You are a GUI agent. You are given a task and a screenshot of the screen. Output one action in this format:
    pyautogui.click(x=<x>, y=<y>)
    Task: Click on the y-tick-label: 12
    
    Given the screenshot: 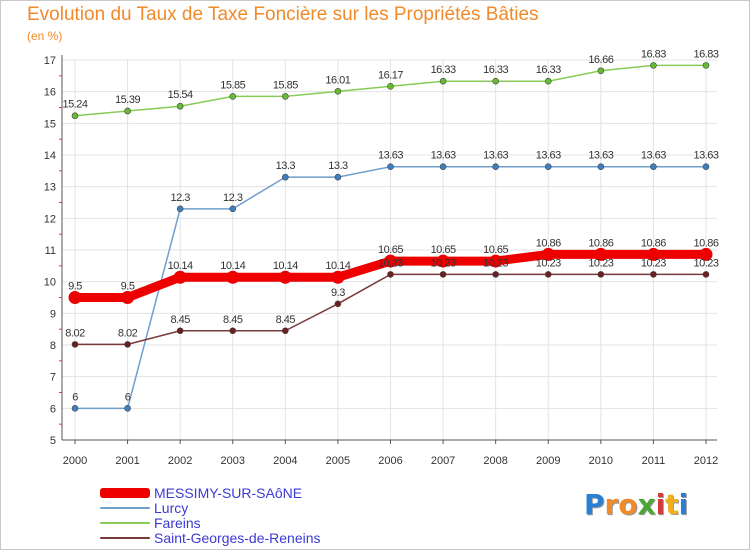 What is the action you would take?
    pyautogui.click(x=50, y=219)
    